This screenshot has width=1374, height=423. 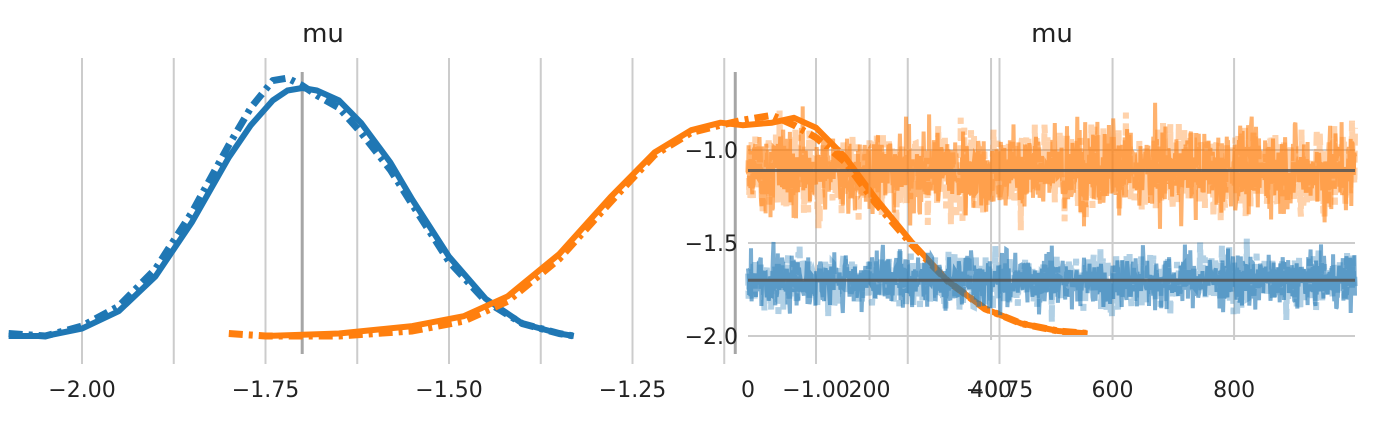 What do you see at coordinates (1051, 225) in the screenshot?
I see `trace-mean-lines` at bounding box center [1051, 225].